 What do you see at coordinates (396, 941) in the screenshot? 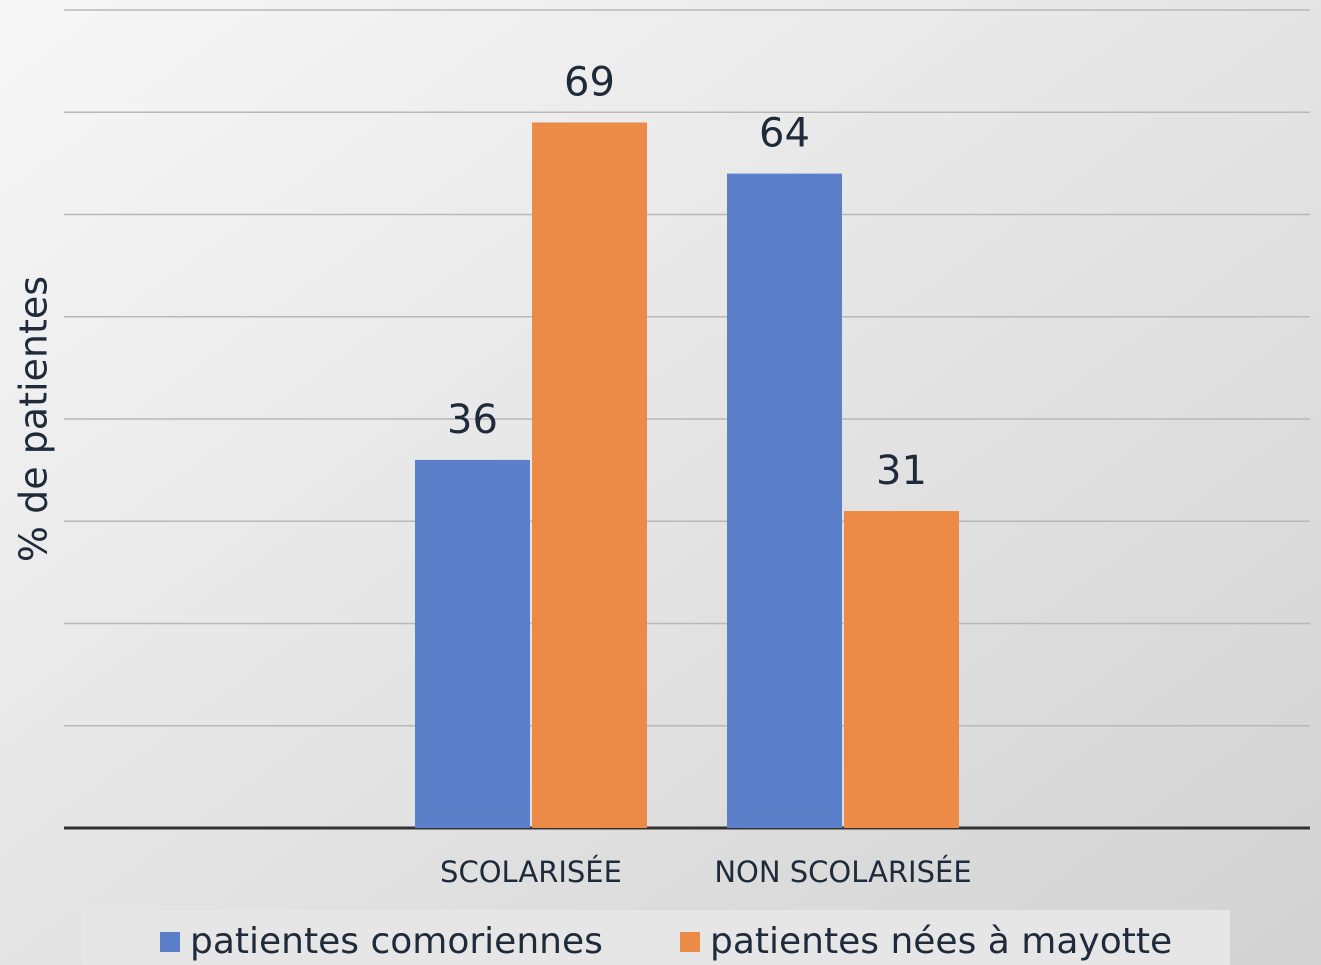
I see `legend-label: patientes comoriennes` at bounding box center [396, 941].